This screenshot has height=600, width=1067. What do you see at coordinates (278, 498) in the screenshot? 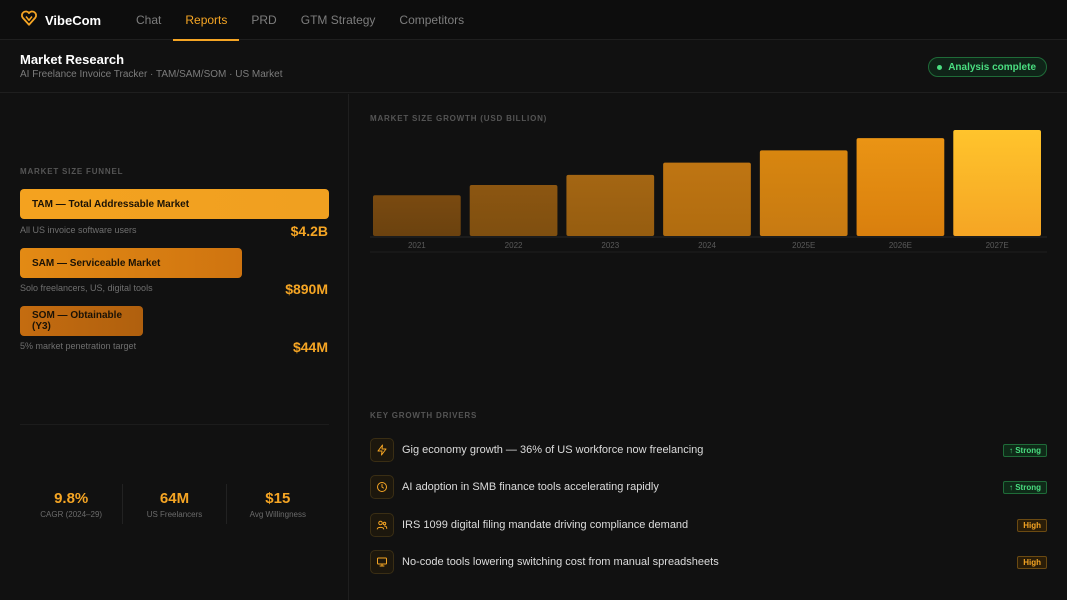
I see `stat-willingness-value: $15` at bounding box center [278, 498].